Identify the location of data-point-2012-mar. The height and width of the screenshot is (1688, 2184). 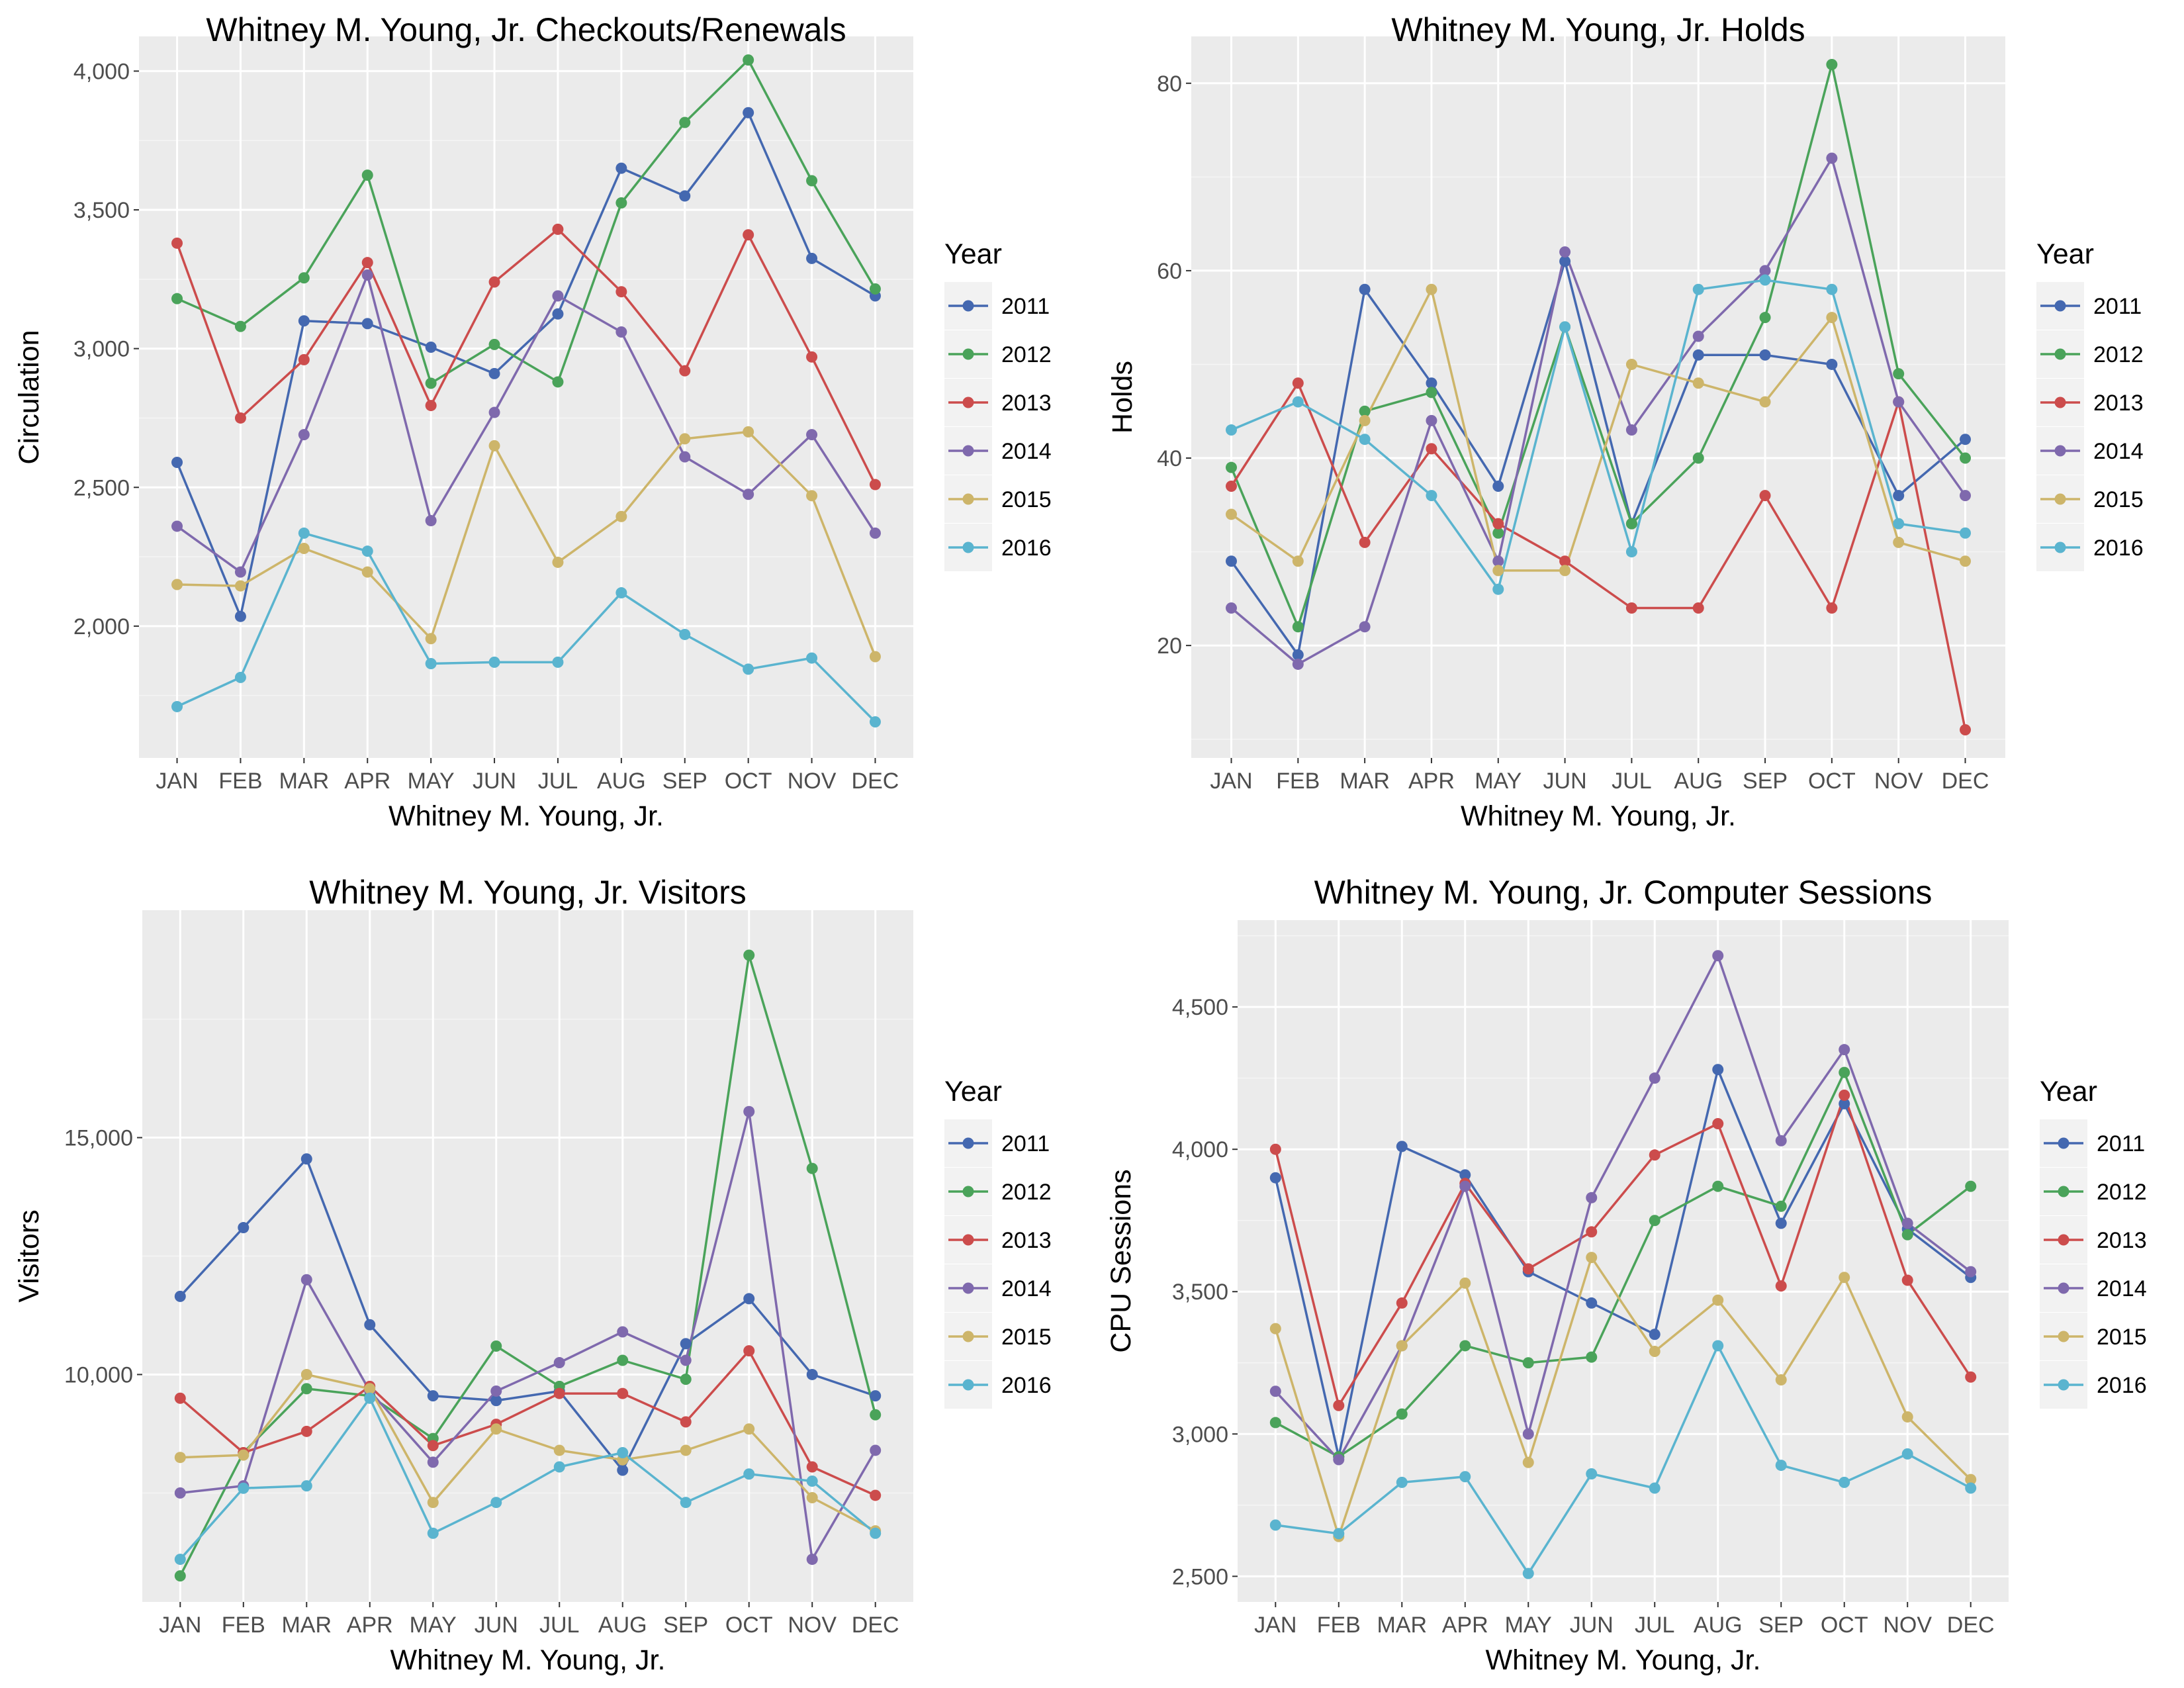
(1402, 1414).